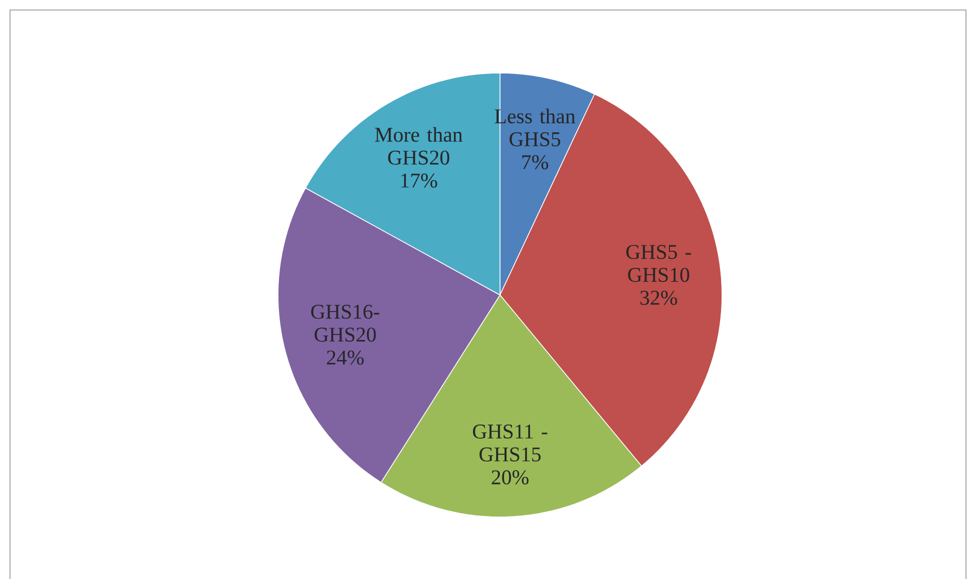  I want to click on slice-label: GHS5 - GHS10, so click(658, 263).